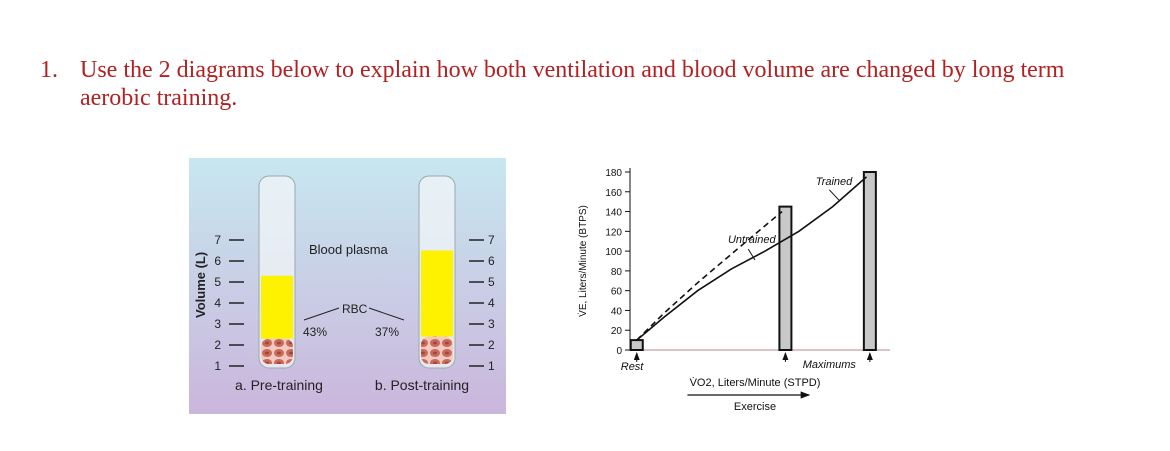 This screenshot has width=1170, height=451. Describe the element at coordinates (491, 261) in the screenshot. I see `volume-tick-label-right: 6` at that location.